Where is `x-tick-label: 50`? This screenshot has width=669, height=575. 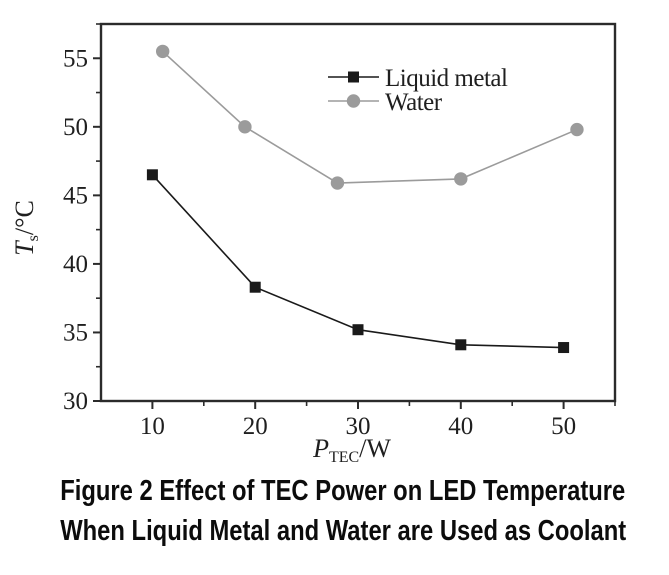 x-tick-label: 50 is located at coordinates (563, 426).